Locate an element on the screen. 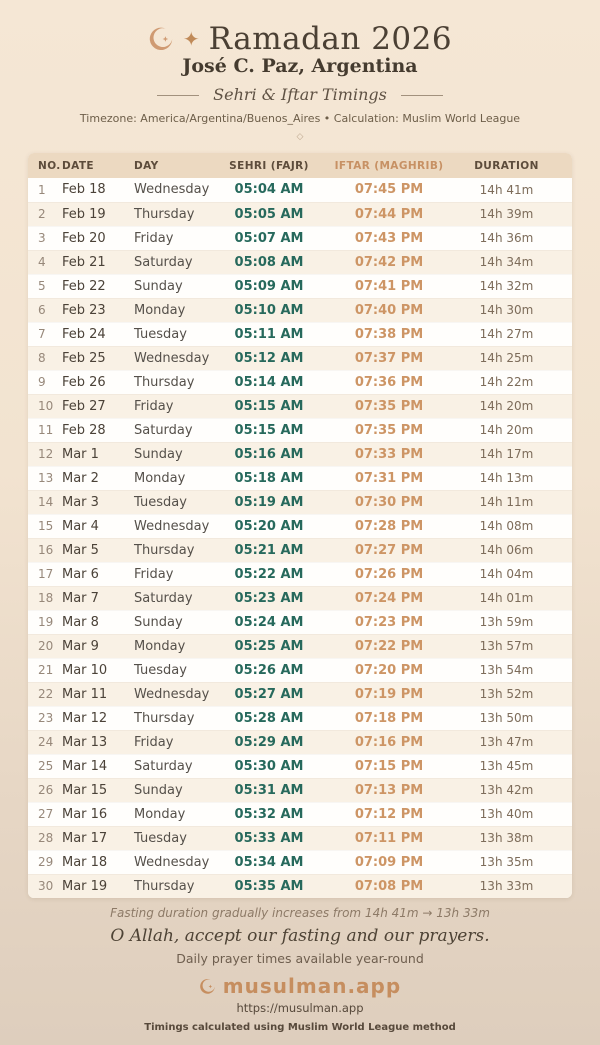 This screenshot has height=1045, width=600. row-date: Mar 3 is located at coordinates (98, 501).